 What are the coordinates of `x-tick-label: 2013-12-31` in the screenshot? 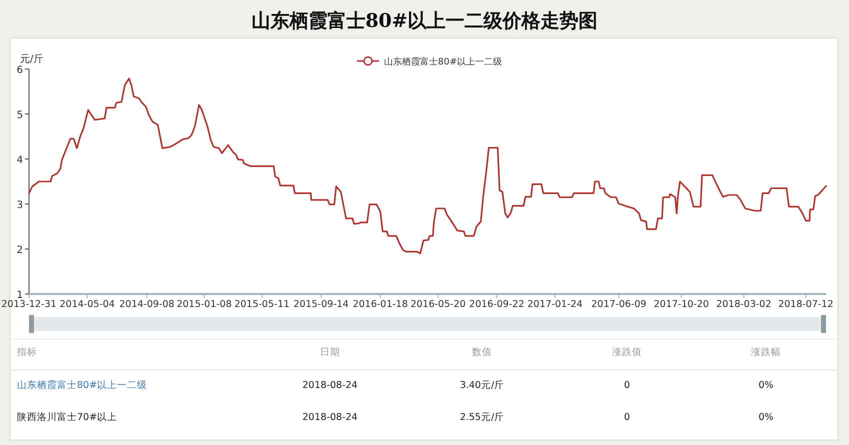 It's located at (29, 304).